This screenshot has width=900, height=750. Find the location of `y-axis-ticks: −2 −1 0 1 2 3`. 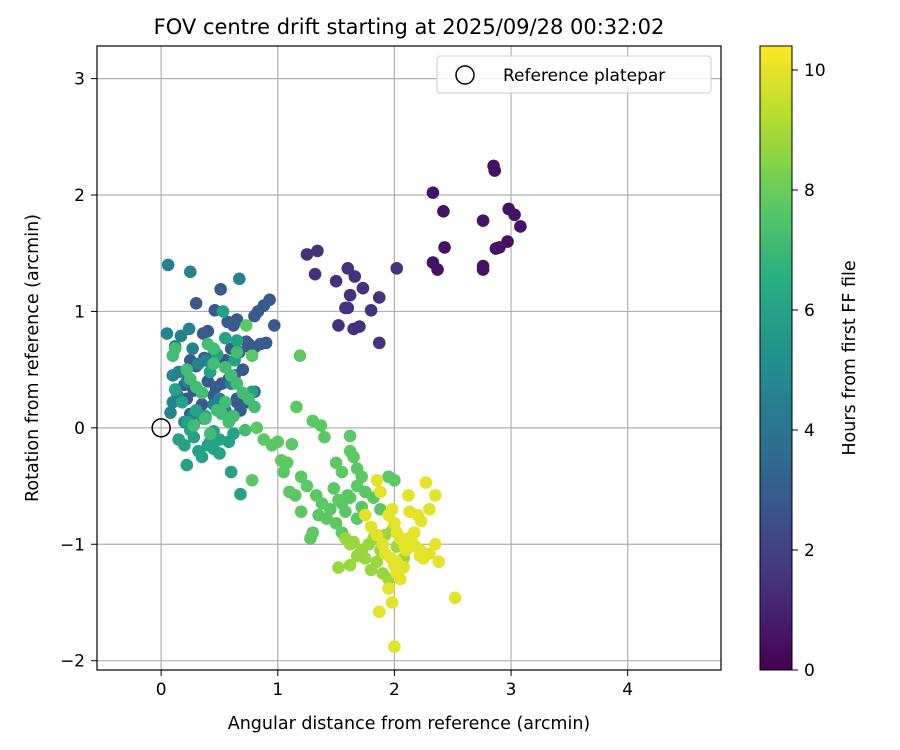

y-axis-ticks: −2 −1 0 1 2 3 is located at coordinates (78, 371).